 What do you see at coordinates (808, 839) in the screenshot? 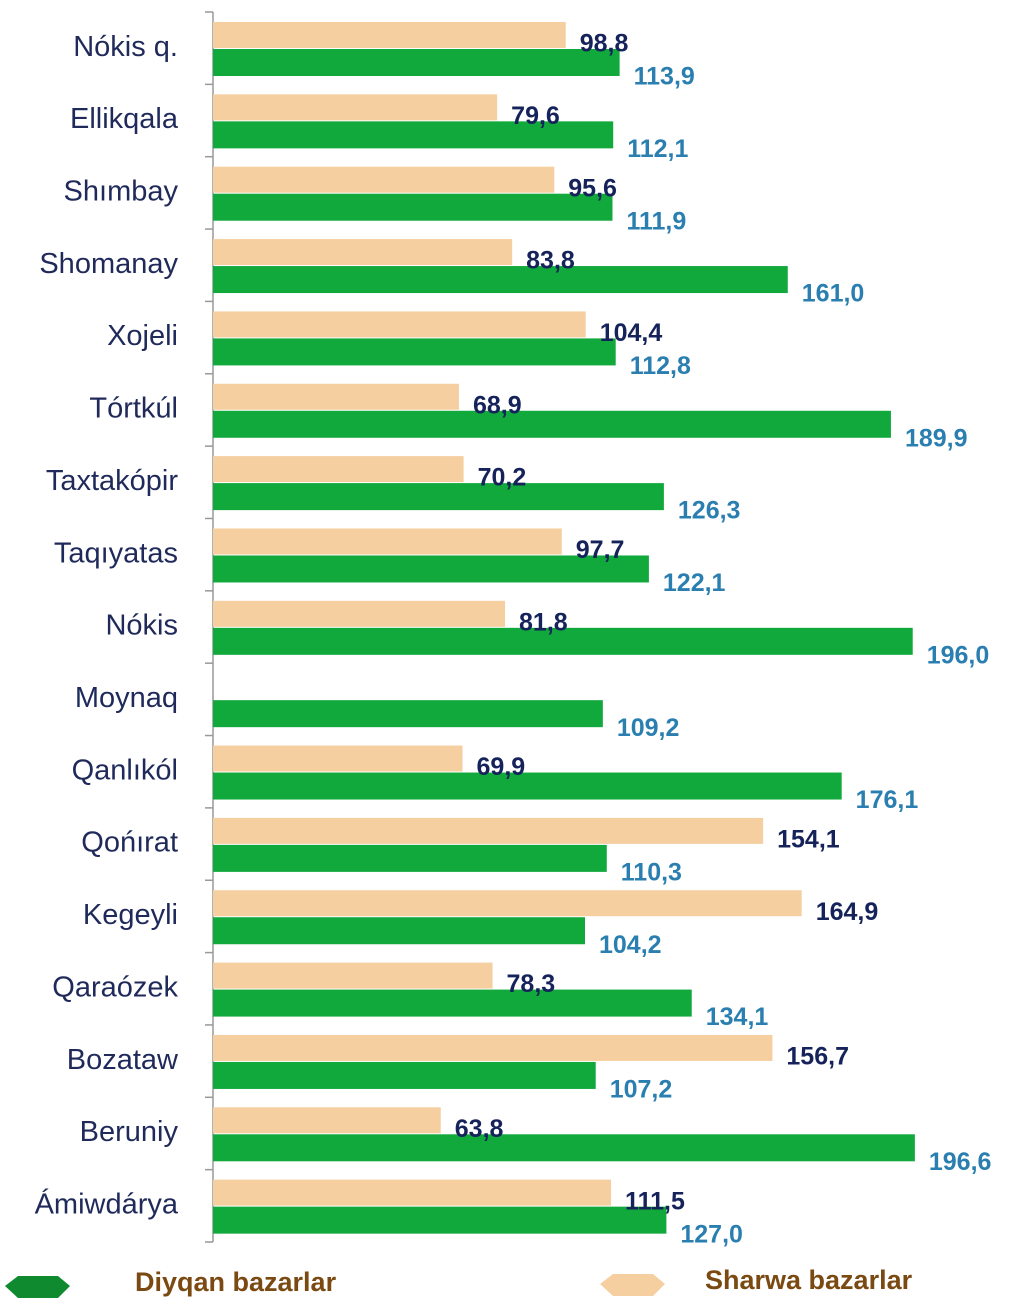
I see `value-label: 154,1` at bounding box center [808, 839].